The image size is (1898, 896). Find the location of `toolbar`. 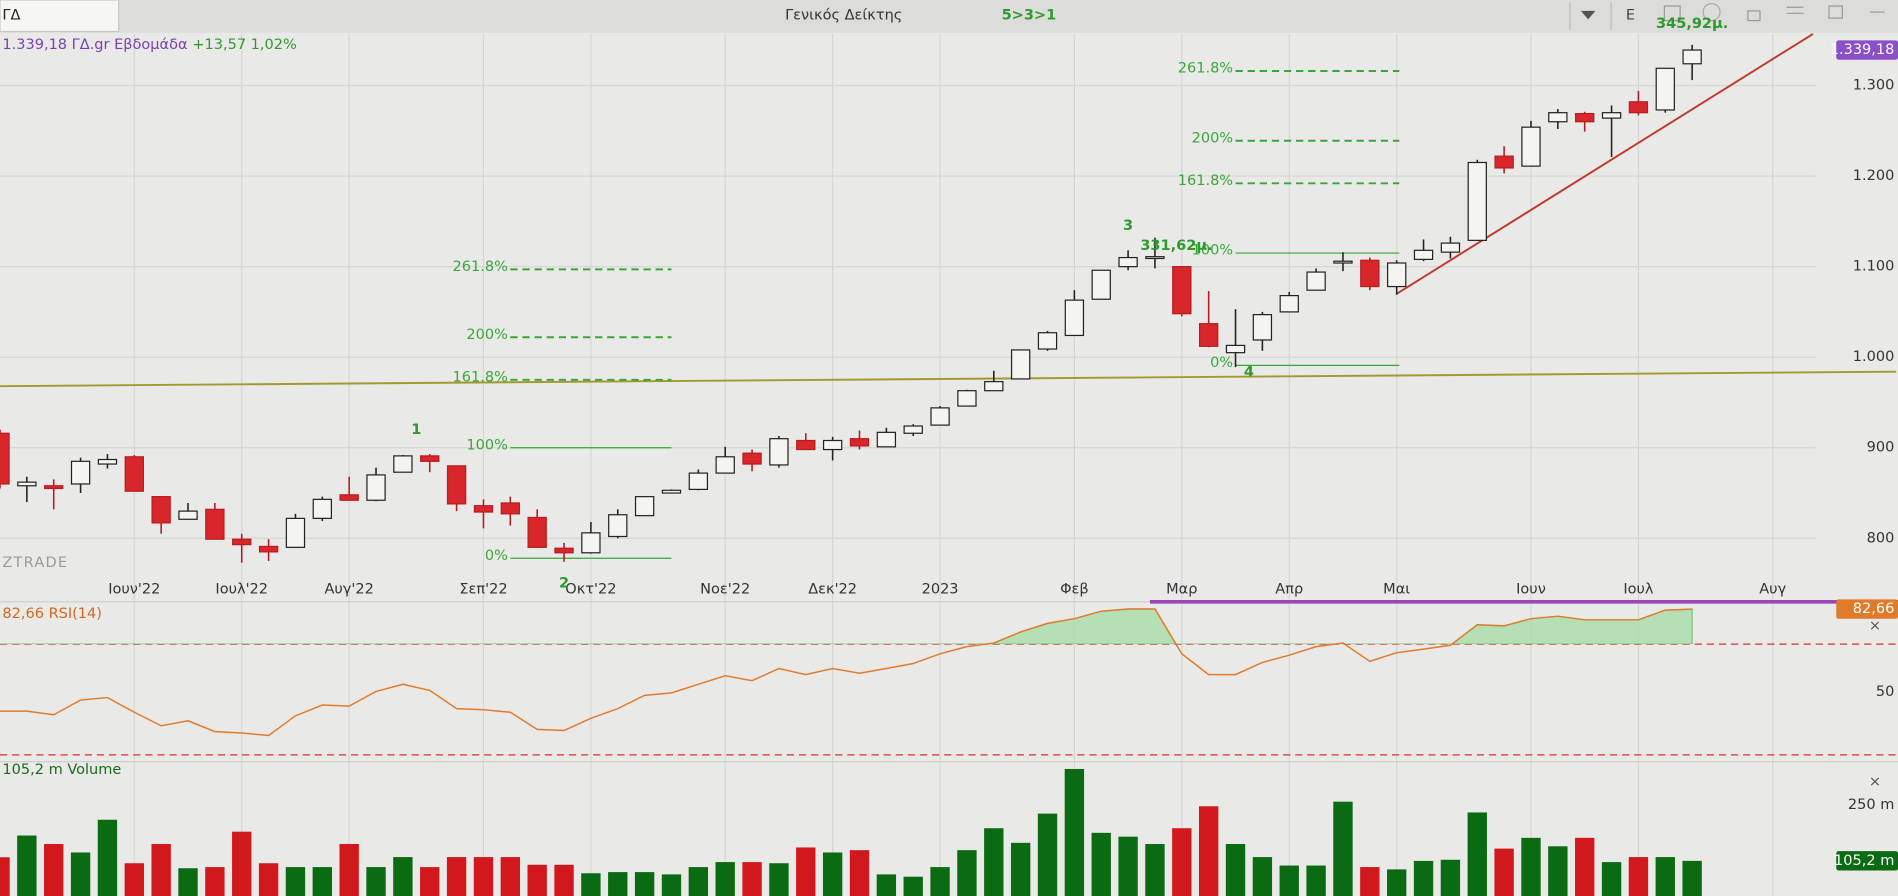

toolbar is located at coordinates (949, 16).